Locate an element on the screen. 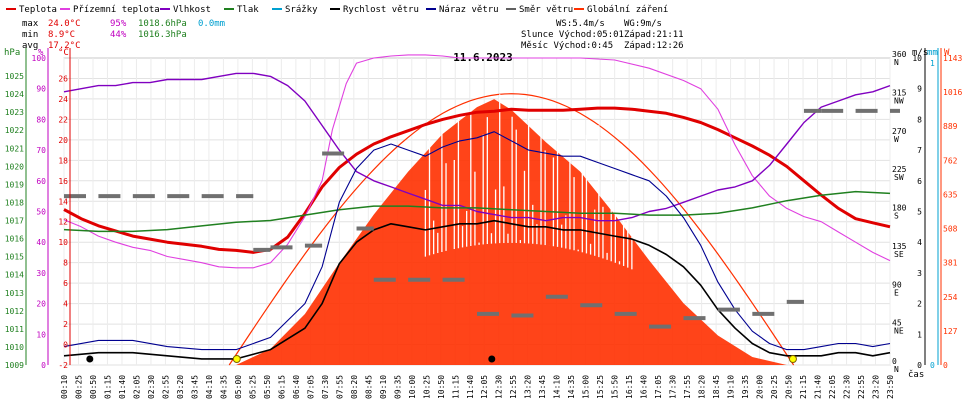 The width and height of the screenshot is (966, 404). moonset-marker is located at coordinates (492, 359).